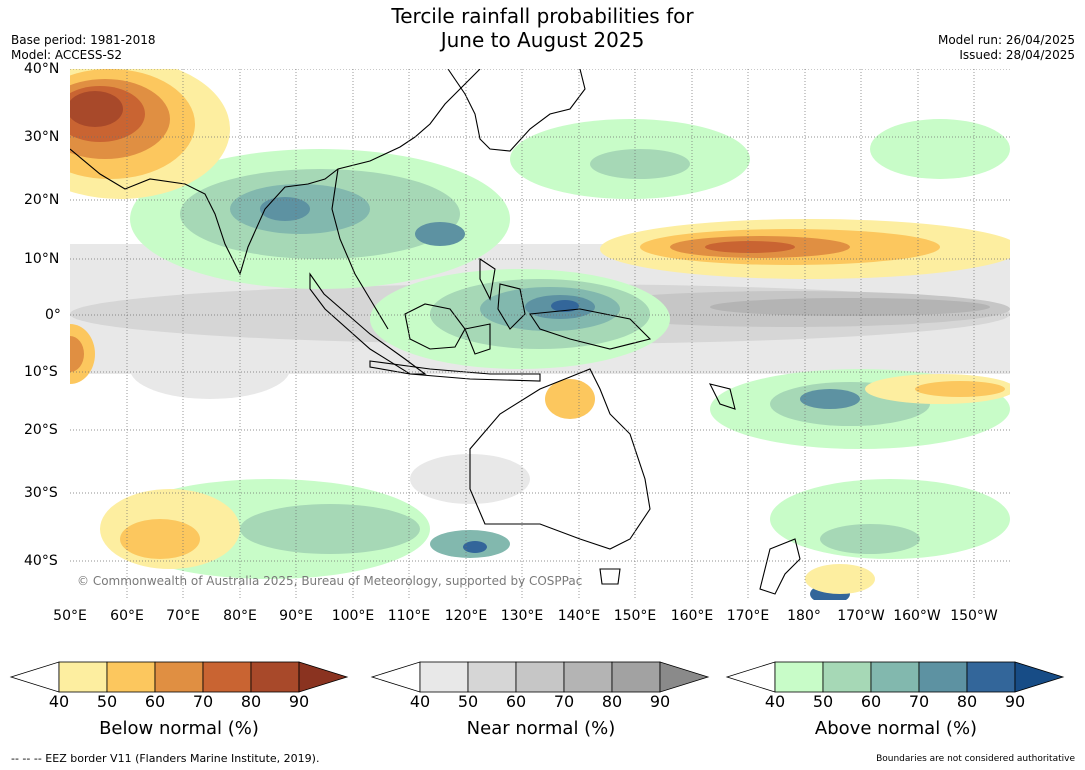 The width and height of the screenshot is (1085, 770). What do you see at coordinates (183, 616) in the screenshot?
I see `lon-label: 70°E` at bounding box center [183, 616].